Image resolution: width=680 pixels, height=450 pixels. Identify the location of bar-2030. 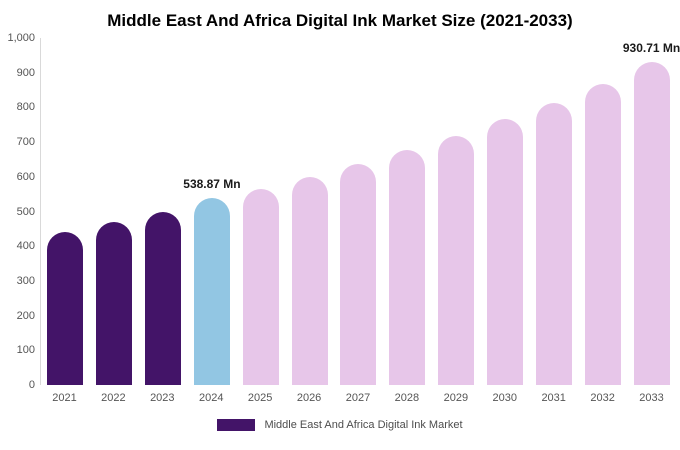
(505, 252).